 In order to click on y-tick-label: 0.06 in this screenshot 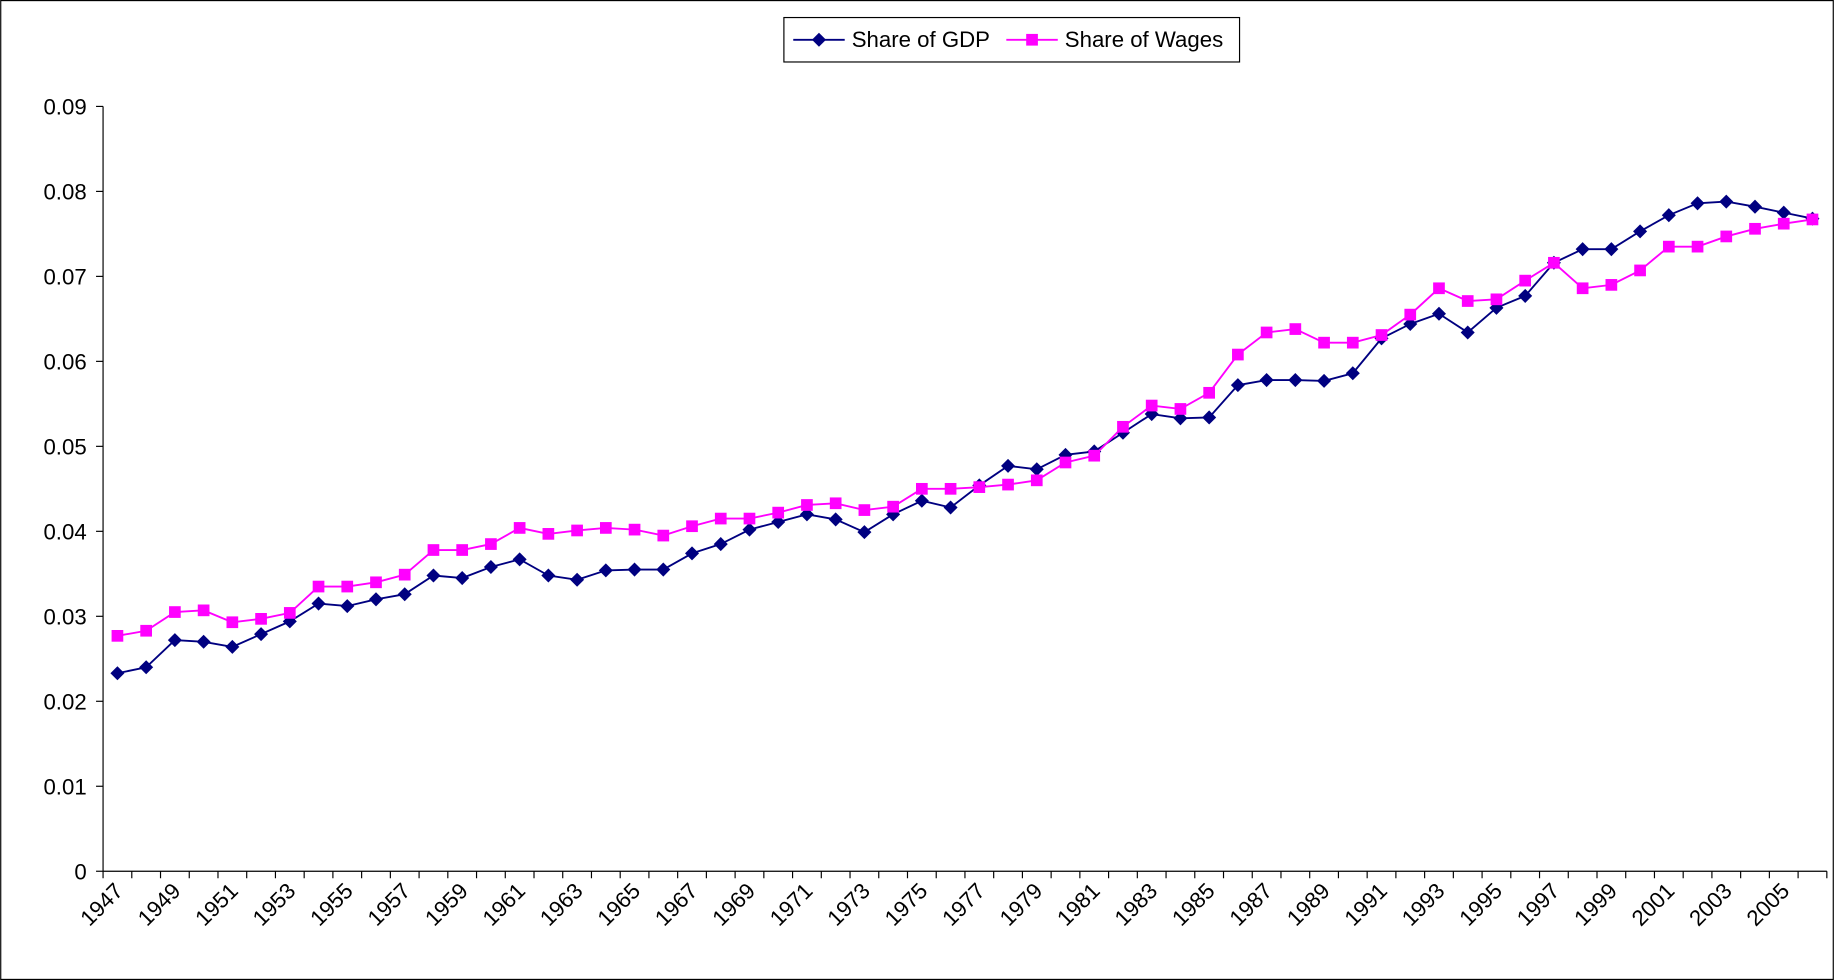, I will do `click(64, 362)`.